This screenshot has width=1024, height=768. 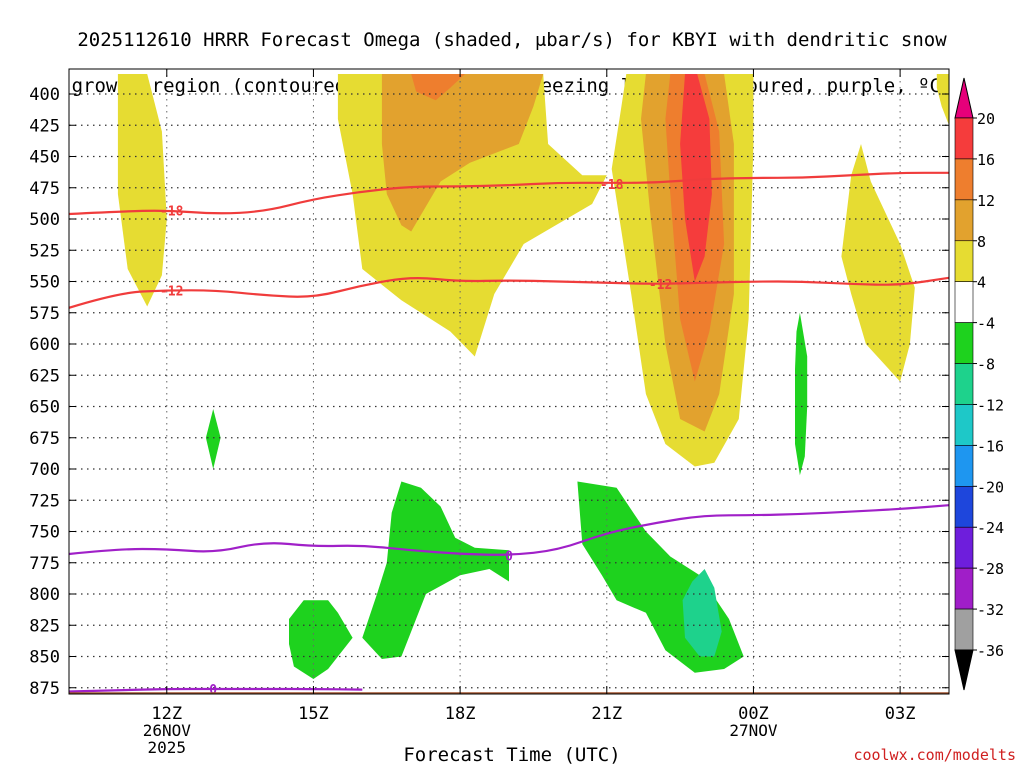 What do you see at coordinates (171, 291) in the screenshot?
I see `contour-label-dgz-bottom-0: -12` at bounding box center [171, 291].